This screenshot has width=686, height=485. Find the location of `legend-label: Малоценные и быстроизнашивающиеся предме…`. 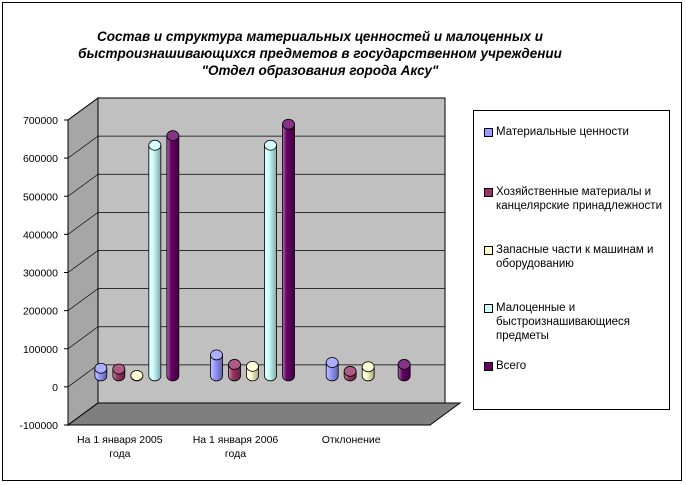

legend-label: Малоценные и быстроизнашивающиеся предме… is located at coordinates (563, 322).